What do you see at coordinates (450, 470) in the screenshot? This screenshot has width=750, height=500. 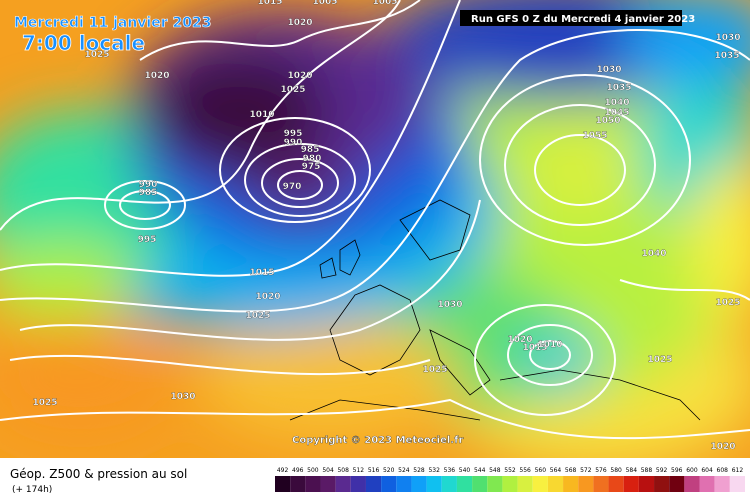 I see `scale-label: 536` at bounding box center [450, 470].